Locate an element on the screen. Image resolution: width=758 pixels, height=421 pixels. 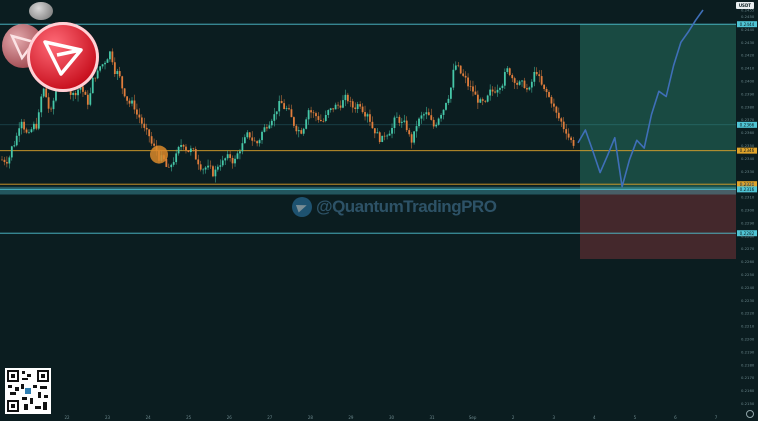
time-axis: 22 23 24 25 26 27 28 29 30 31 Sep 2 3 4 5 6 7 is located at coordinates (390, 417).